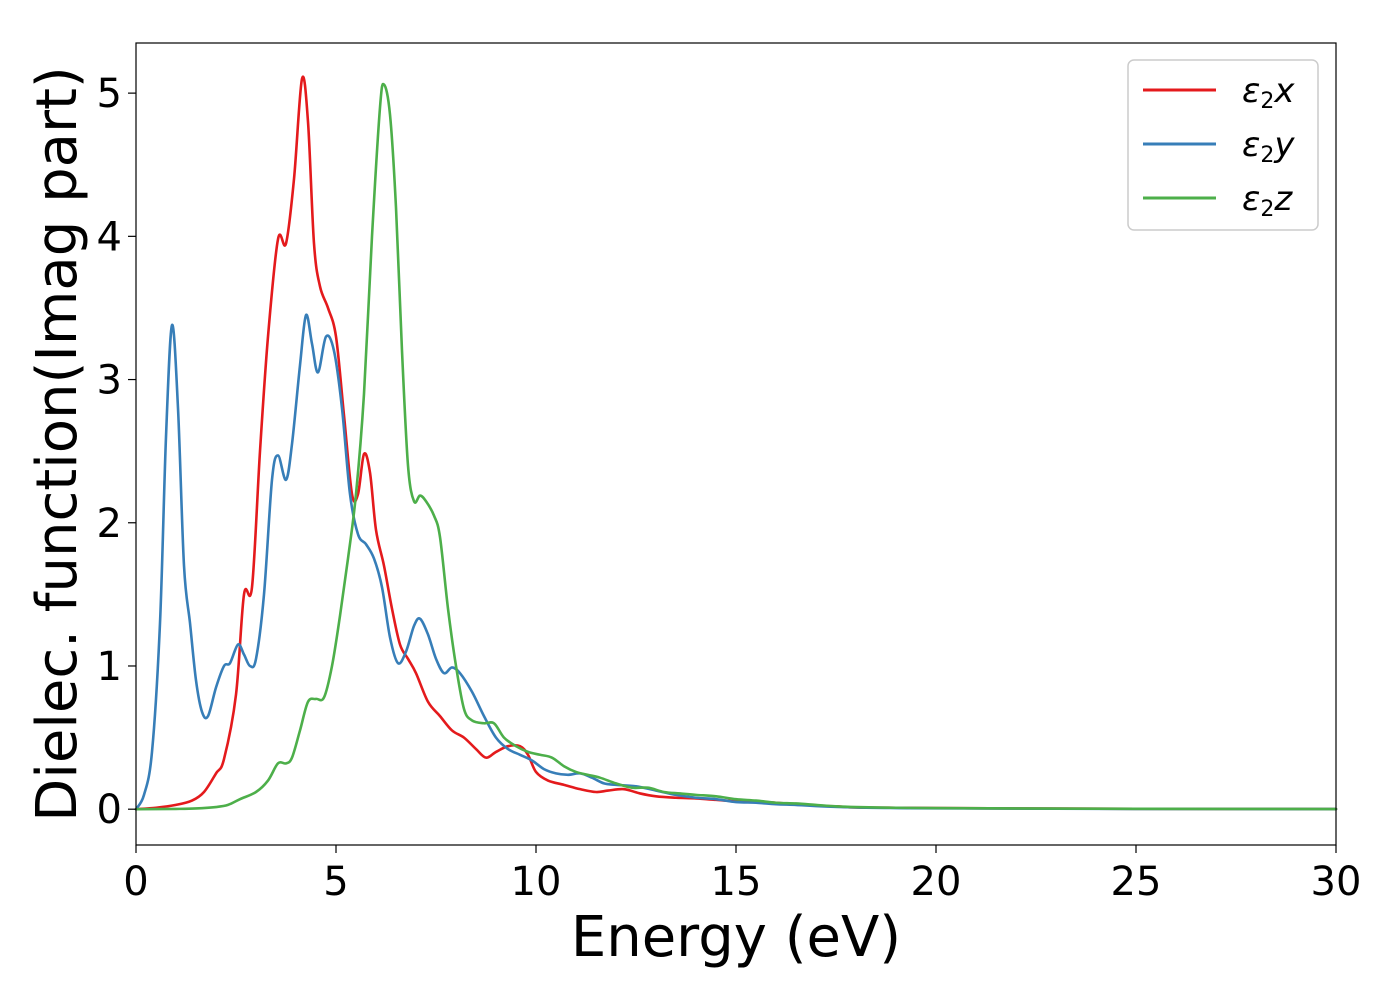  What do you see at coordinates (1136, 882) in the screenshot?
I see `x-tick-label: 25` at bounding box center [1136, 882].